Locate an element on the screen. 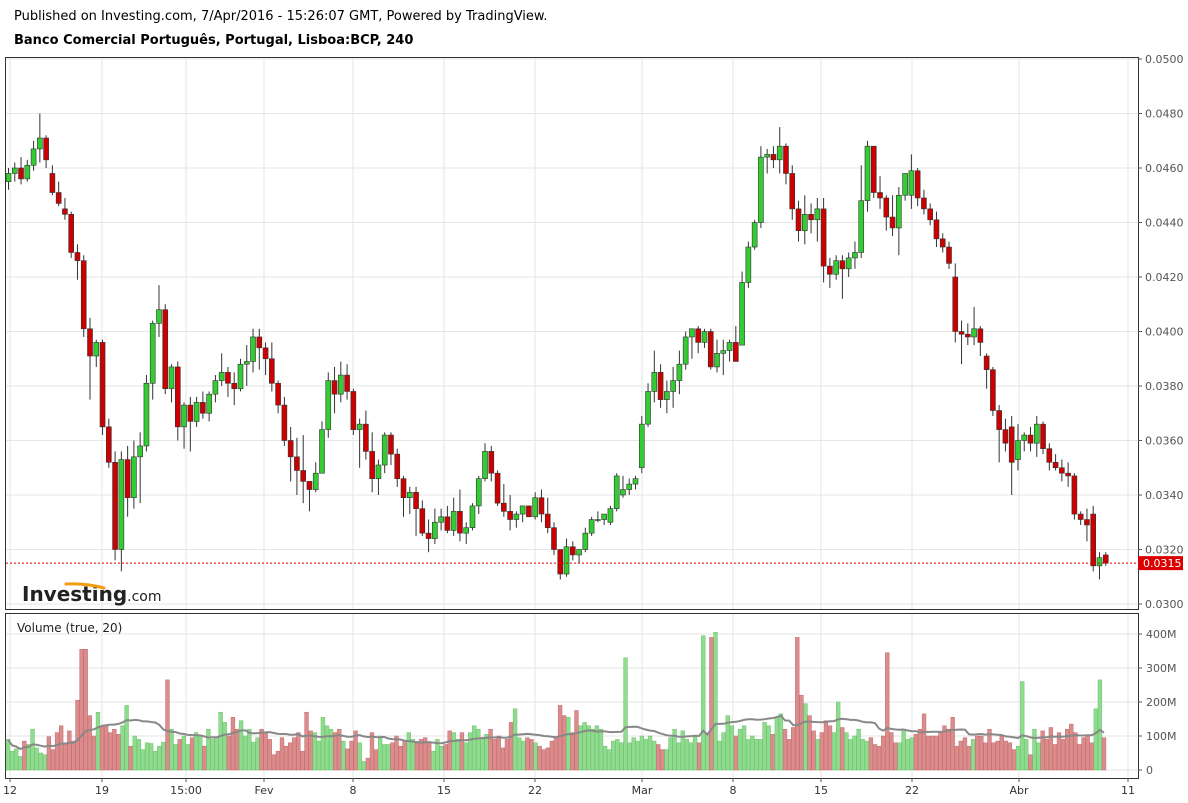  price-tick-label: 0.0440 is located at coordinates (1164, 223).